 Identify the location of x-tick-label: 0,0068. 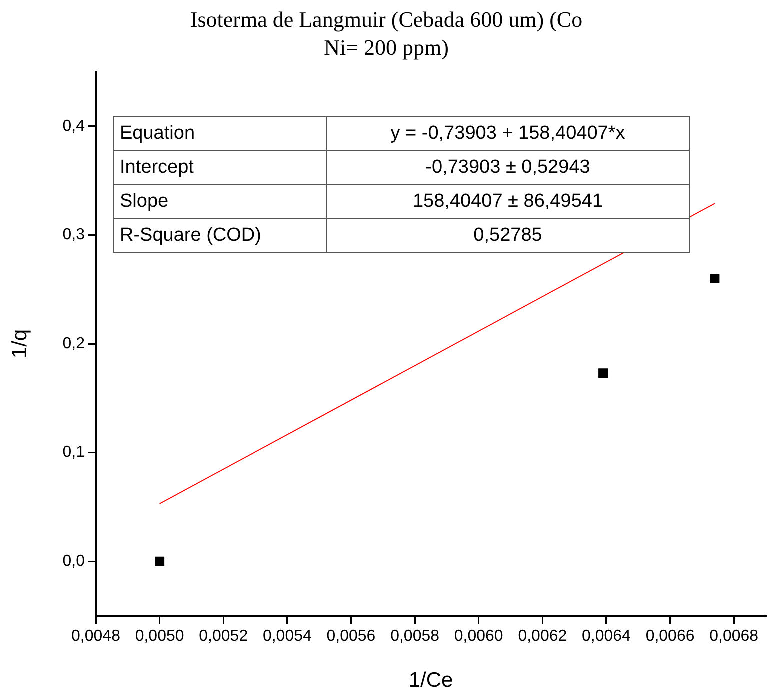
(734, 637).